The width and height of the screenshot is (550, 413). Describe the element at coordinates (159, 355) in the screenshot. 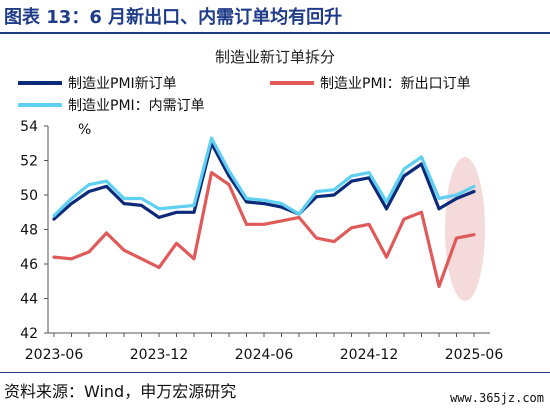

I see `x-tick-label: 2023-12` at that location.